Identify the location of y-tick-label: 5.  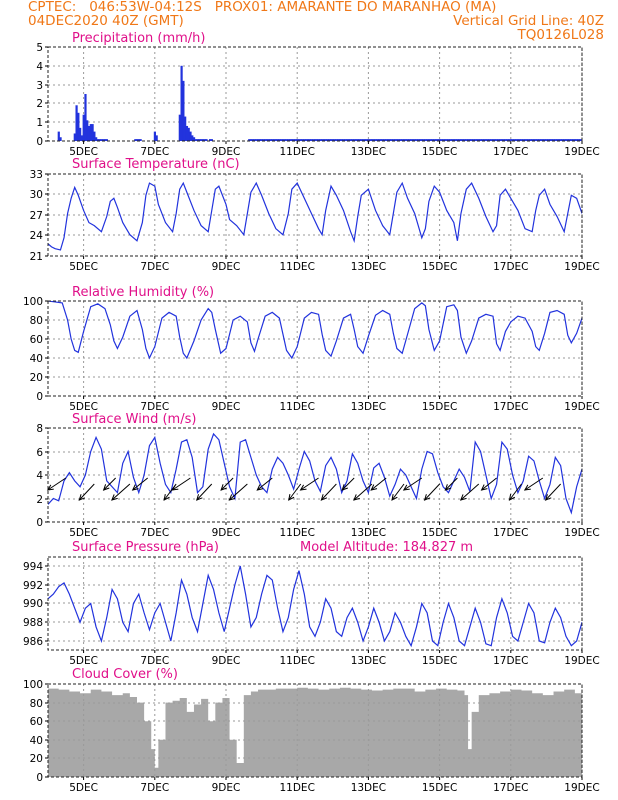
(39, 48).